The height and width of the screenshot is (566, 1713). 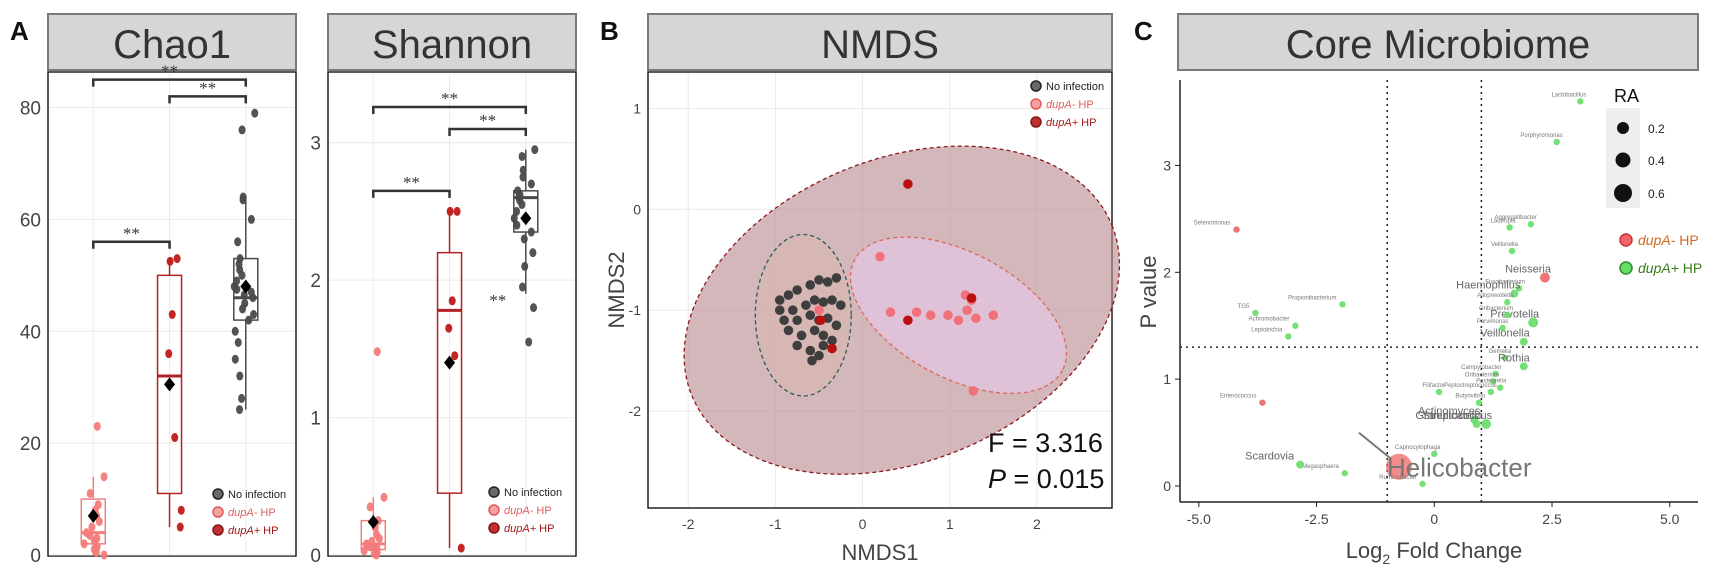 What do you see at coordinates (249, 512) in the screenshot?
I see `chao1-legend: No infection dupA- HP dupA+ HP` at bounding box center [249, 512].